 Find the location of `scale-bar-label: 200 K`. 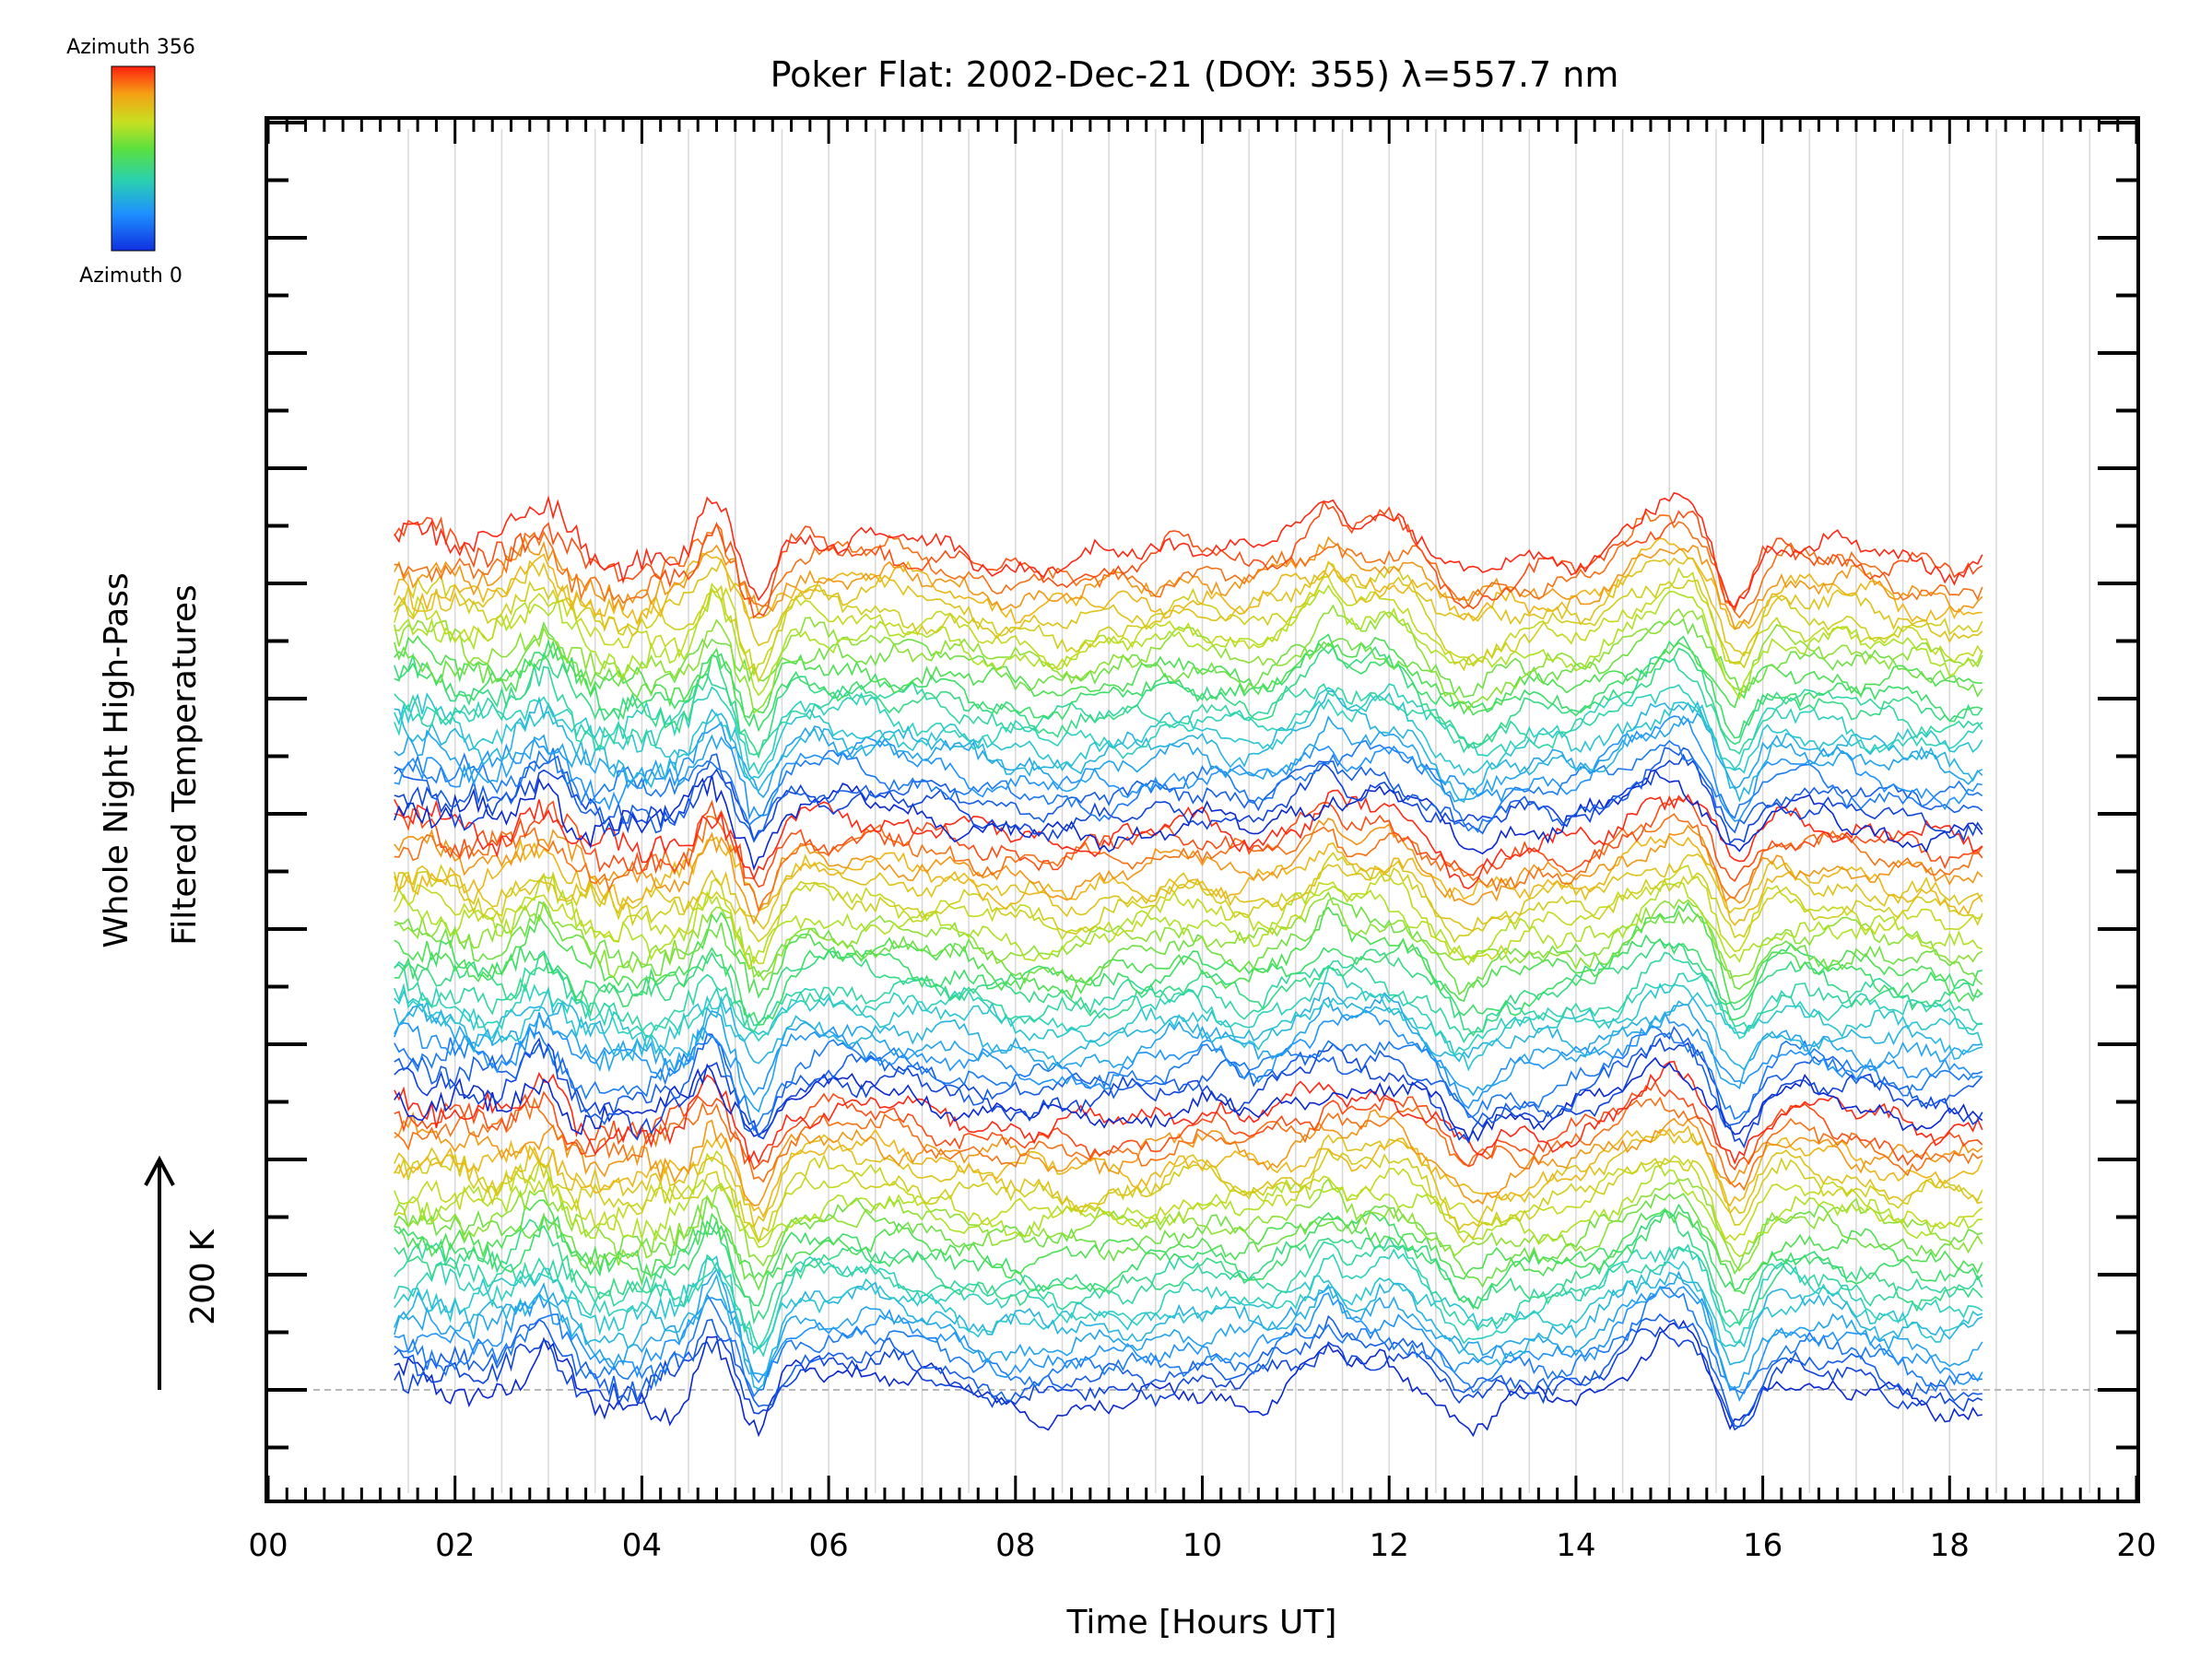

scale-bar-label: 200 K is located at coordinates (203, 1277).